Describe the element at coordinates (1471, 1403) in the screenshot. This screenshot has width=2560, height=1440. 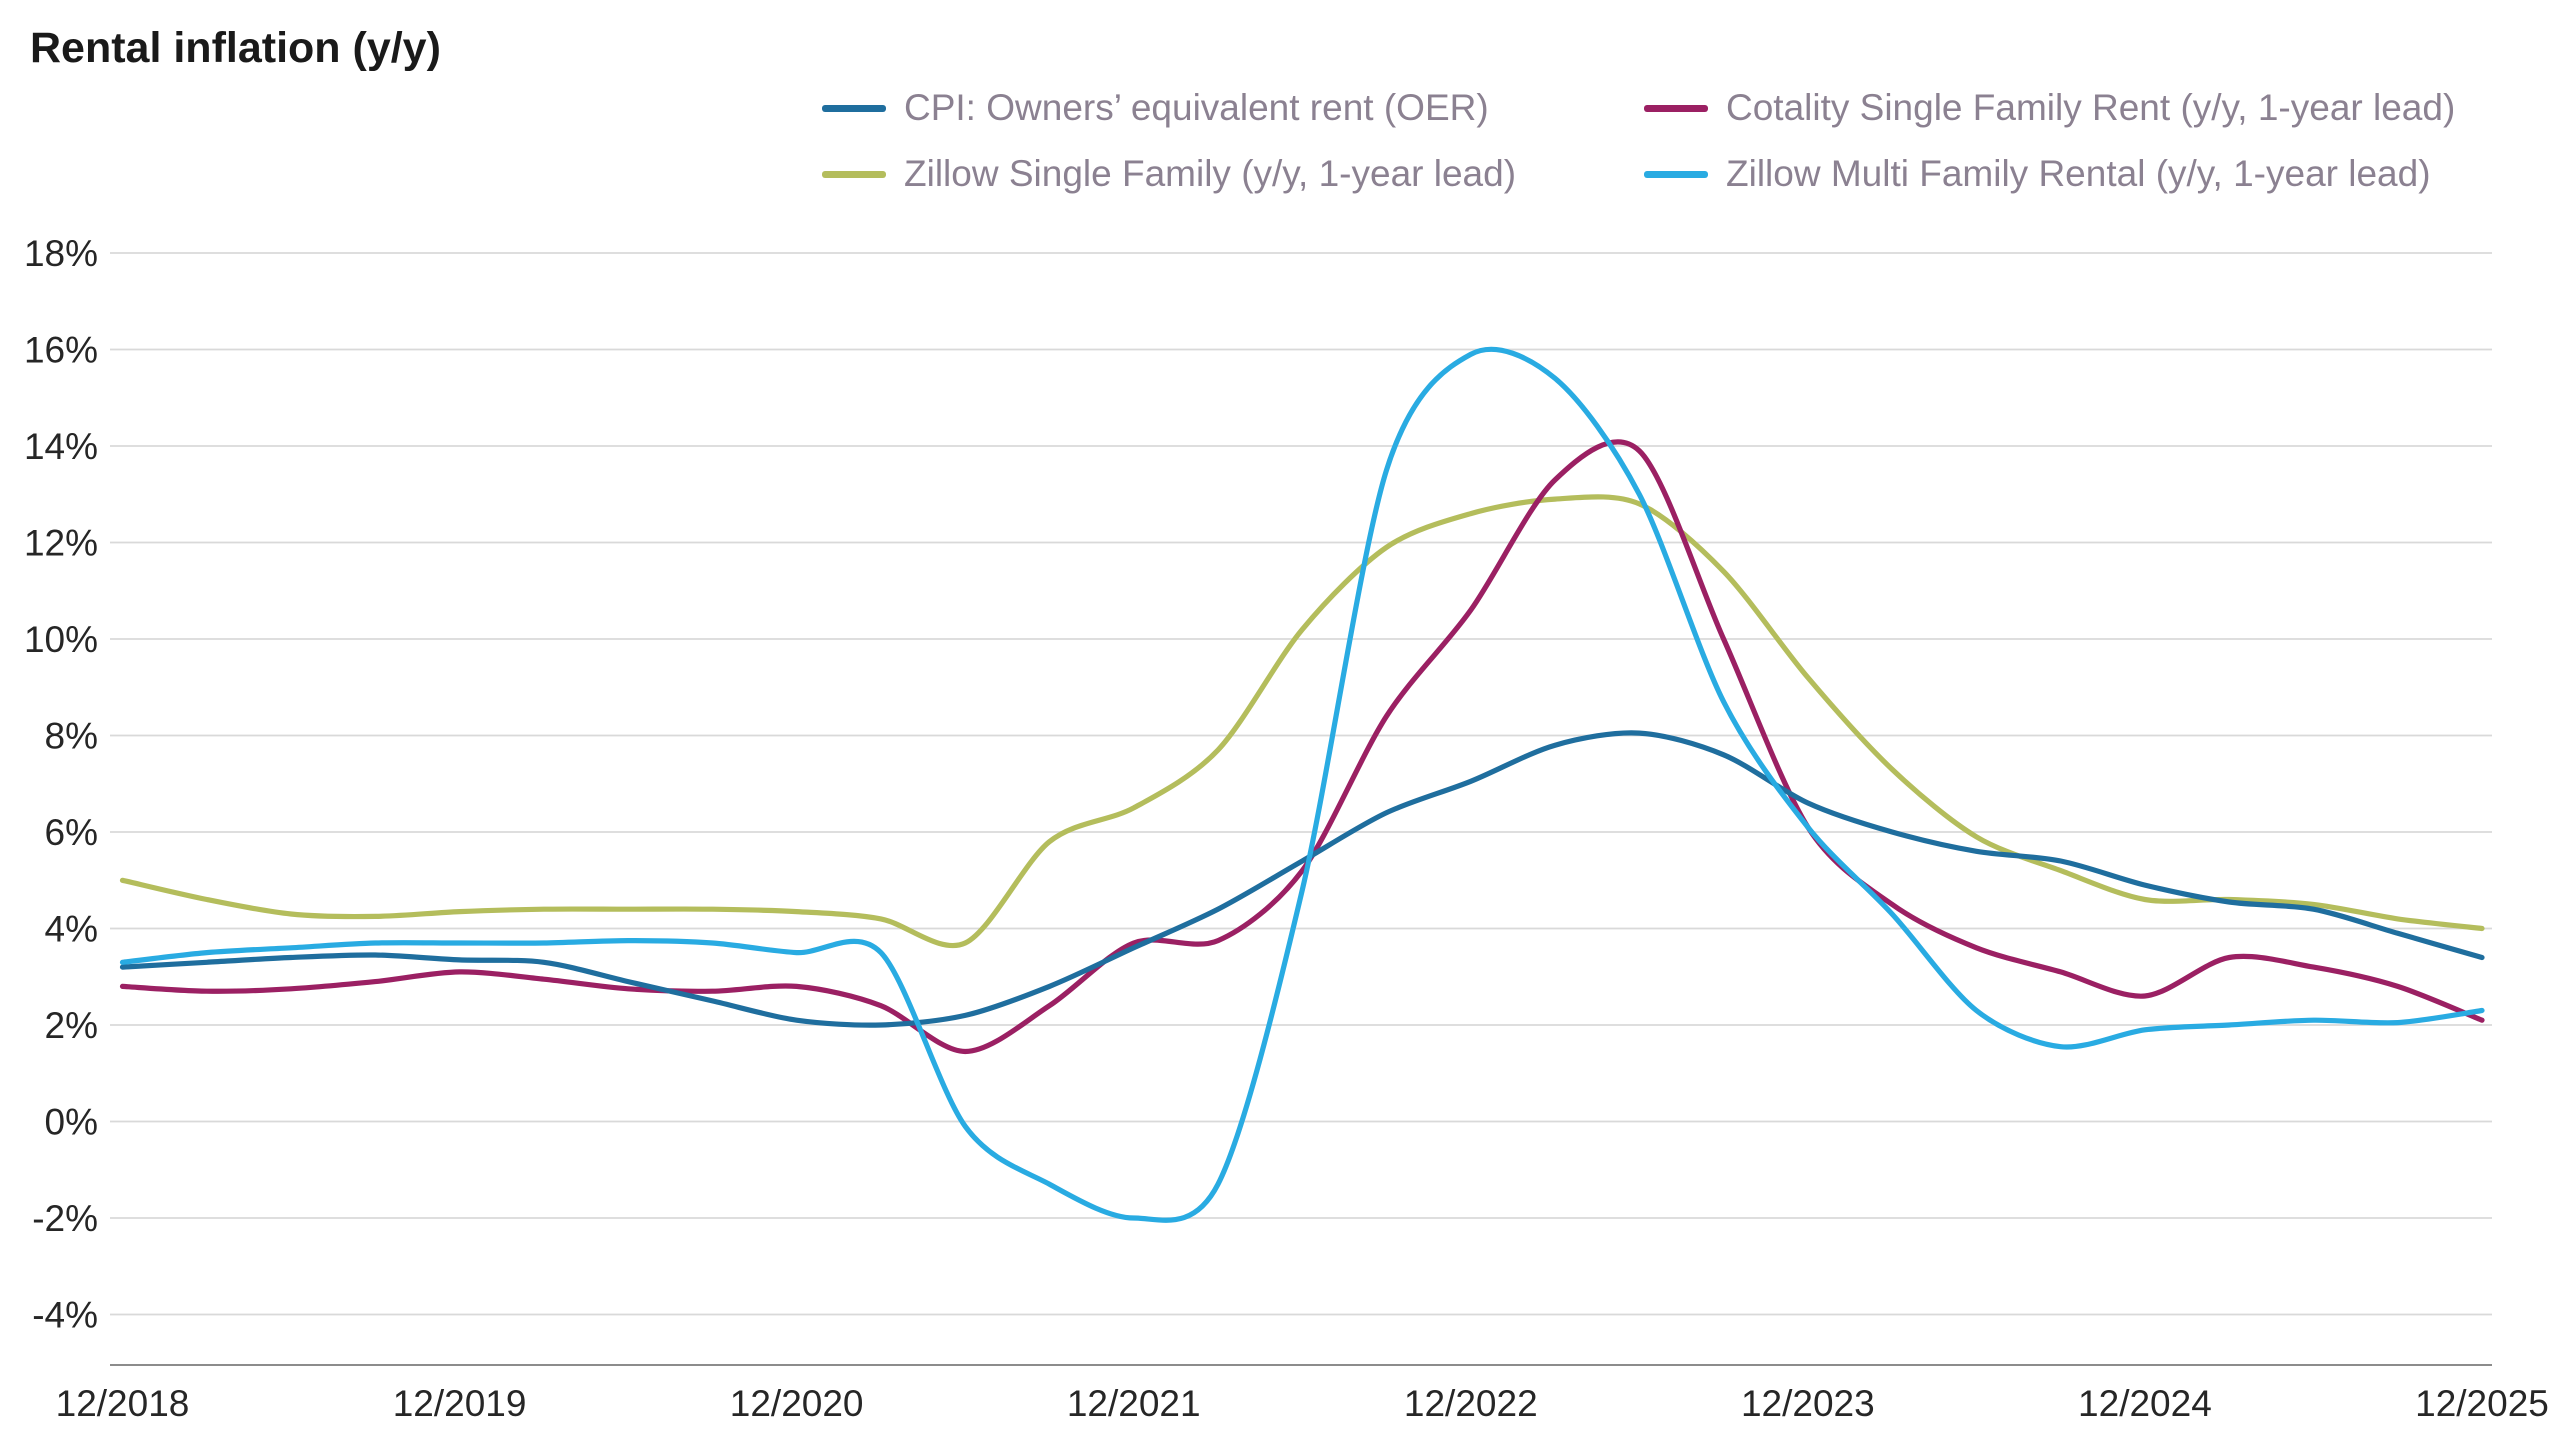
I see `x-axis-tick-label: 12/2022` at that location.